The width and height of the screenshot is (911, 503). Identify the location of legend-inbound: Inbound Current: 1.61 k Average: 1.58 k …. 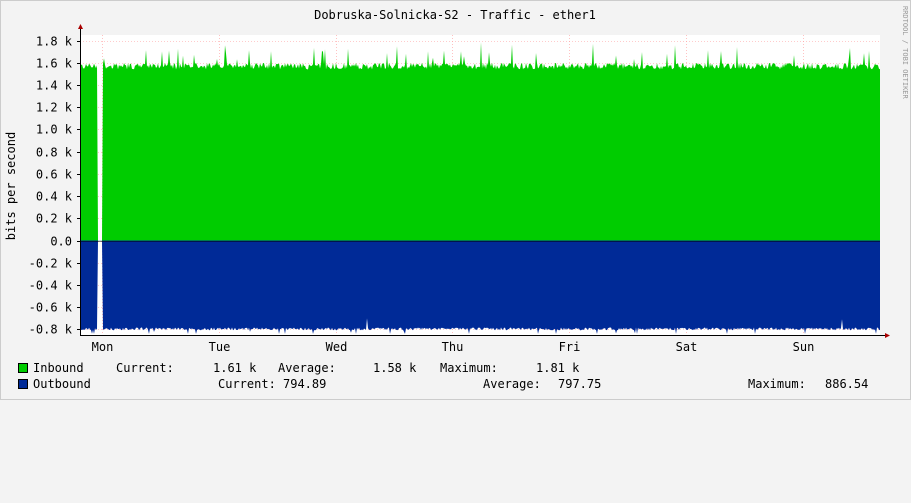
(463, 368).